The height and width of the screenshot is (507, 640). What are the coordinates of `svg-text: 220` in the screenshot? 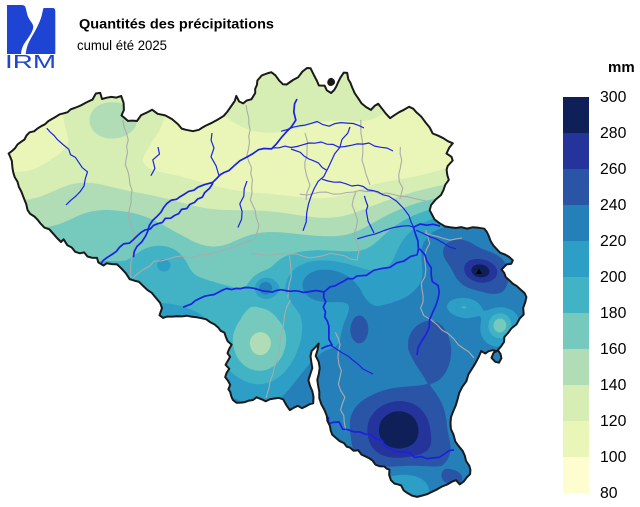 It's located at (613, 241).